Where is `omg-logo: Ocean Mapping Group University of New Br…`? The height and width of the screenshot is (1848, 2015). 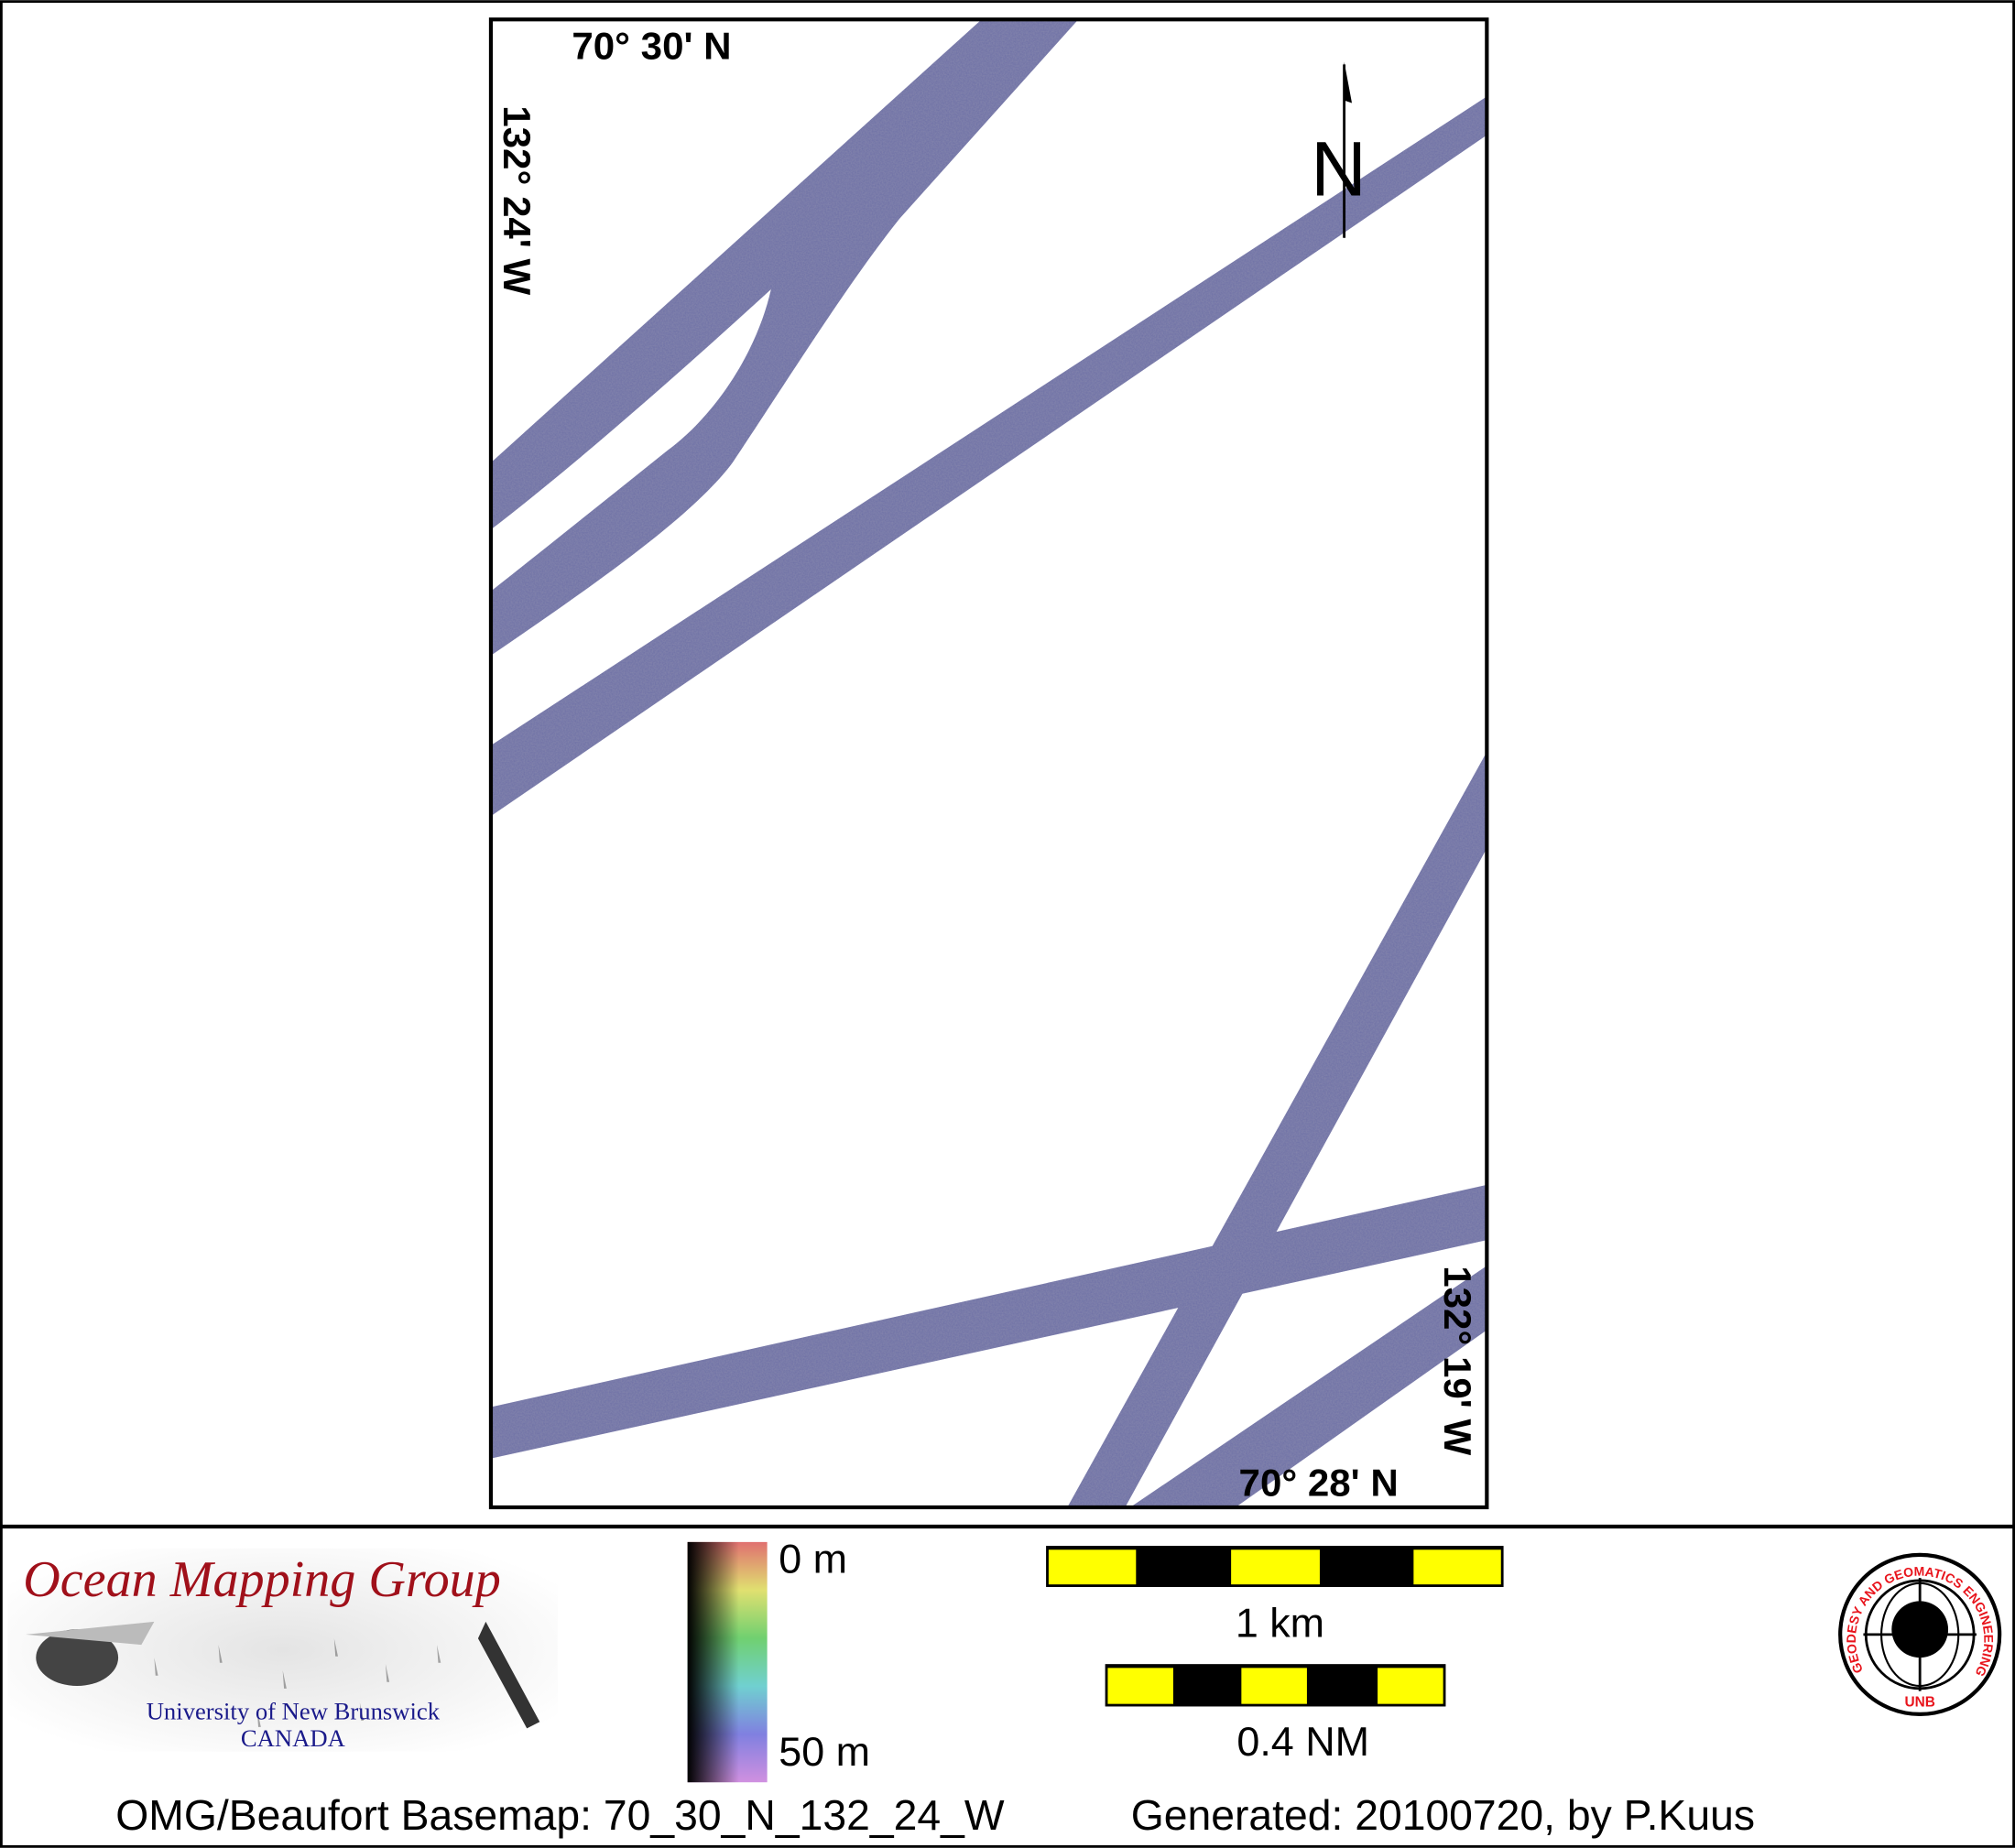
omg-logo: Ocean Mapping Group University of New Br… is located at coordinates (282, 1650).